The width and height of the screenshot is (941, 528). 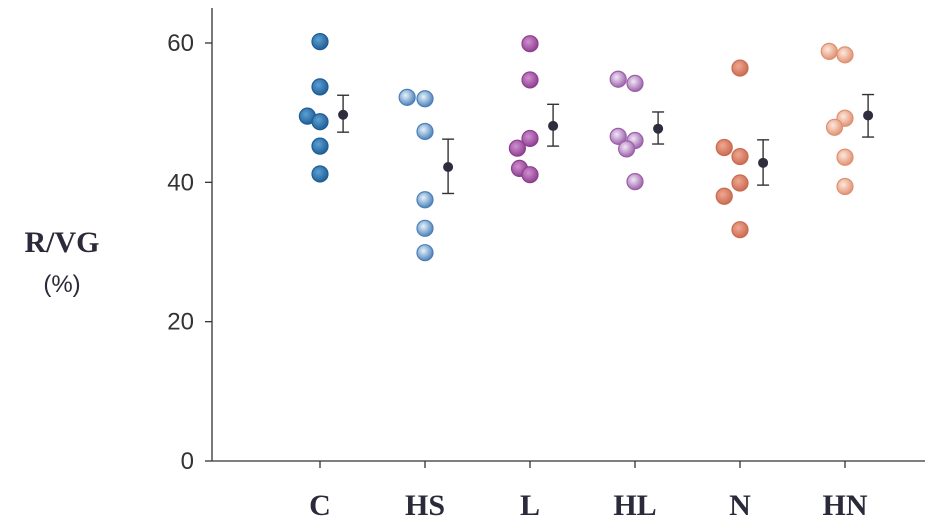 What do you see at coordinates (187, 461) in the screenshot?
I see `y-tick-label: 0` at bounding box center [187, 461].